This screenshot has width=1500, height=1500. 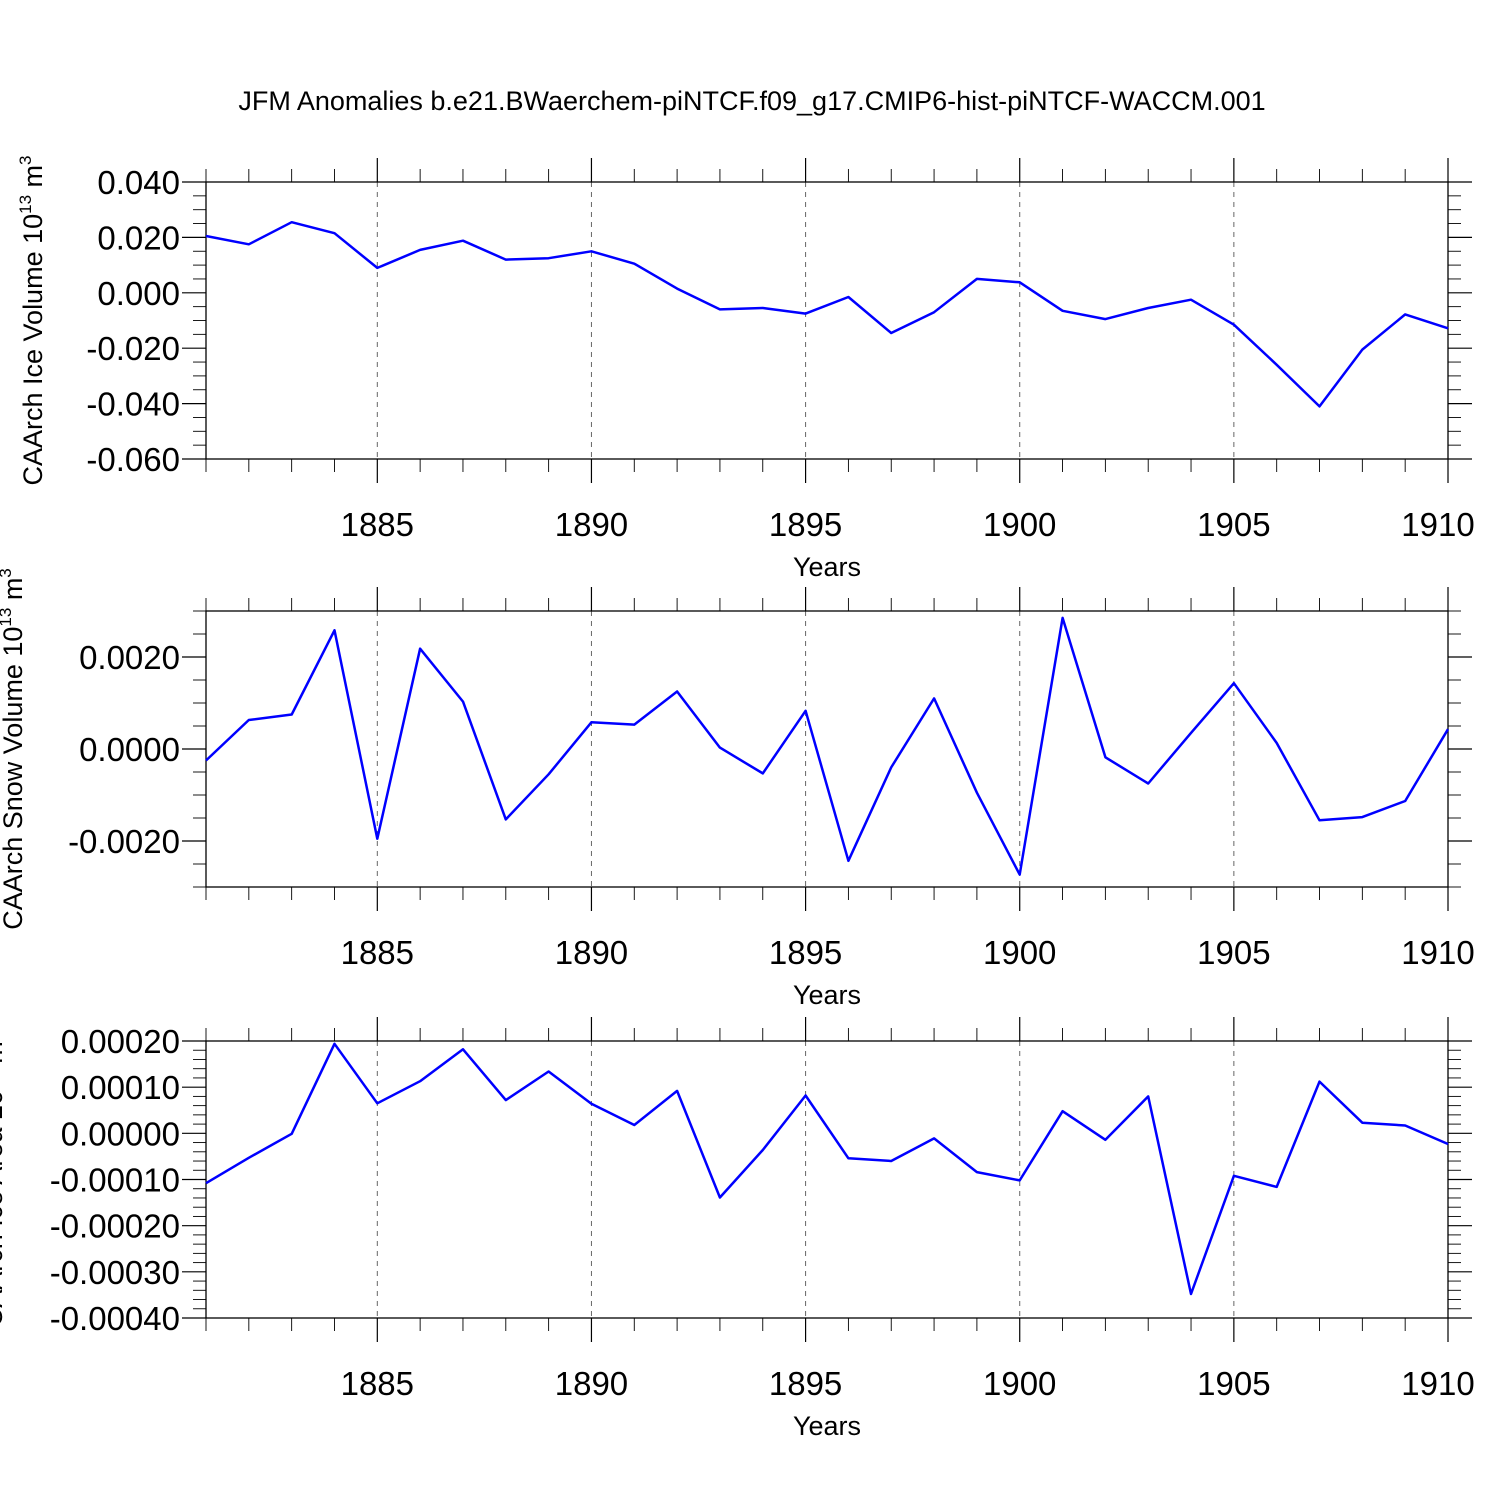 I want to click on y-axis-title: CAArch Ice Area 1013 m2, so click(x=4, y=1180).